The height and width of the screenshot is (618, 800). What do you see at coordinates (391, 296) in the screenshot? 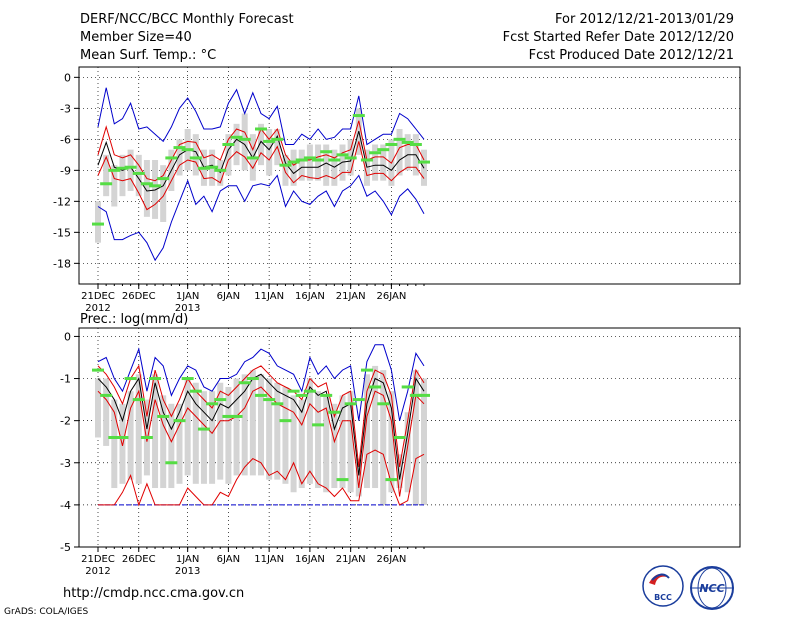
I see `temp-xtick-label: 26JAN` at bounding box center [391, 296].